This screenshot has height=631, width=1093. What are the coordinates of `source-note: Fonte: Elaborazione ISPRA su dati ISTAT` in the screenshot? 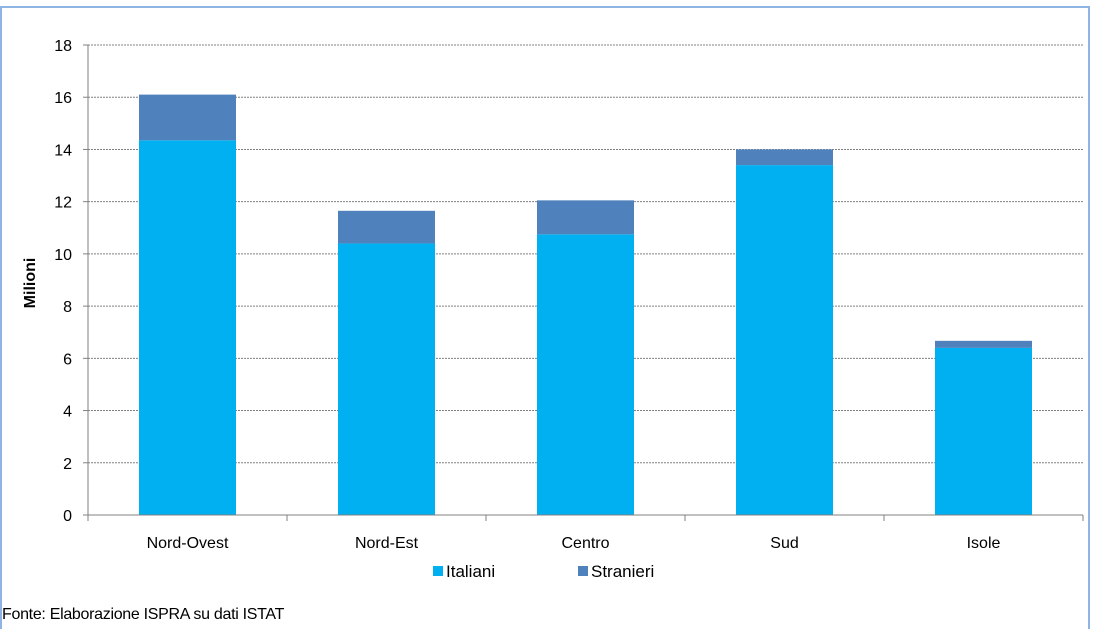 It's located at (143, 614).